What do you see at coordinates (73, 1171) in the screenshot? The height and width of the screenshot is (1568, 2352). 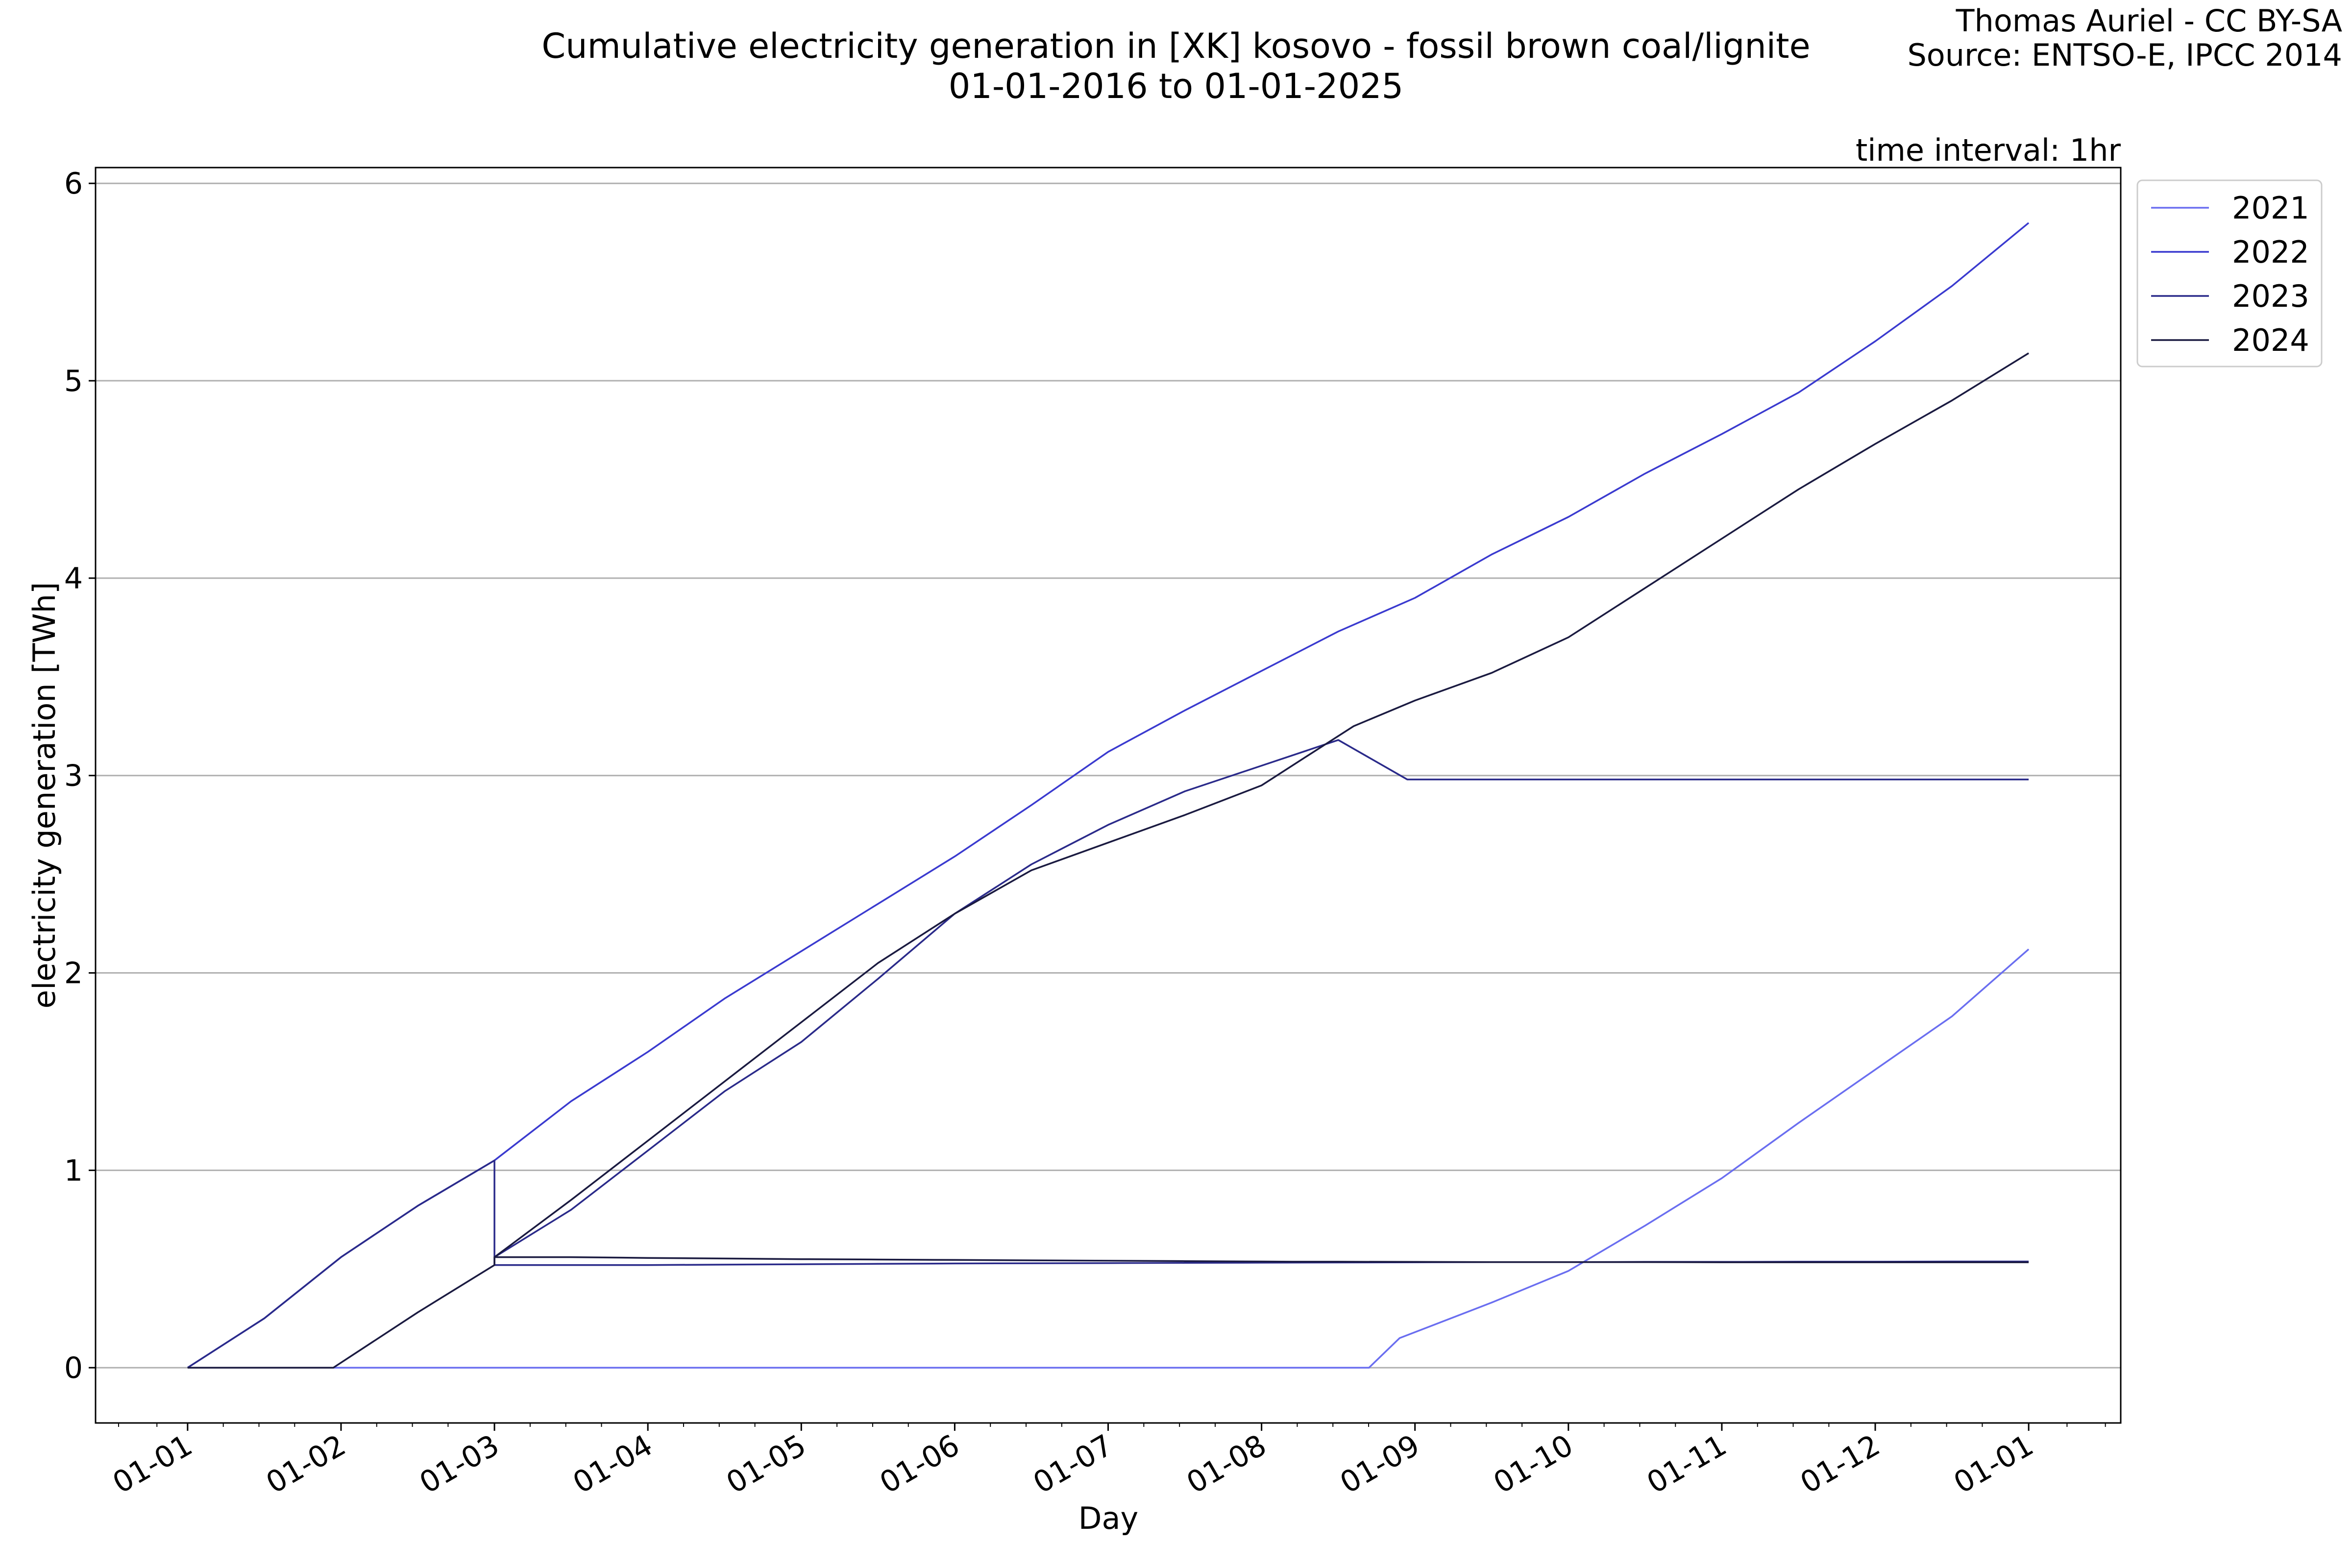 I see `y-tick-label: 1` at bounding box center [73, 1171].